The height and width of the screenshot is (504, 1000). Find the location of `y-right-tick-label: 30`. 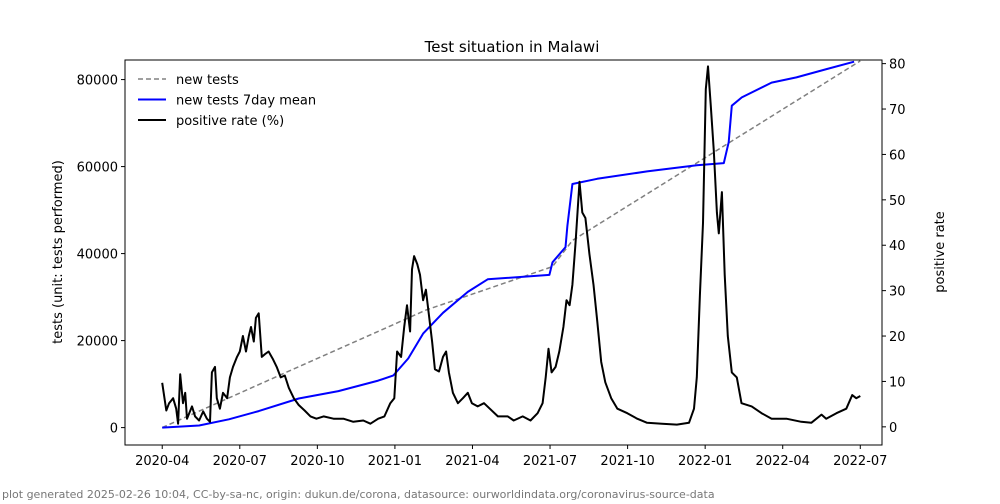

y-right-tick-label: 30 is located at coordinates (897, 292).